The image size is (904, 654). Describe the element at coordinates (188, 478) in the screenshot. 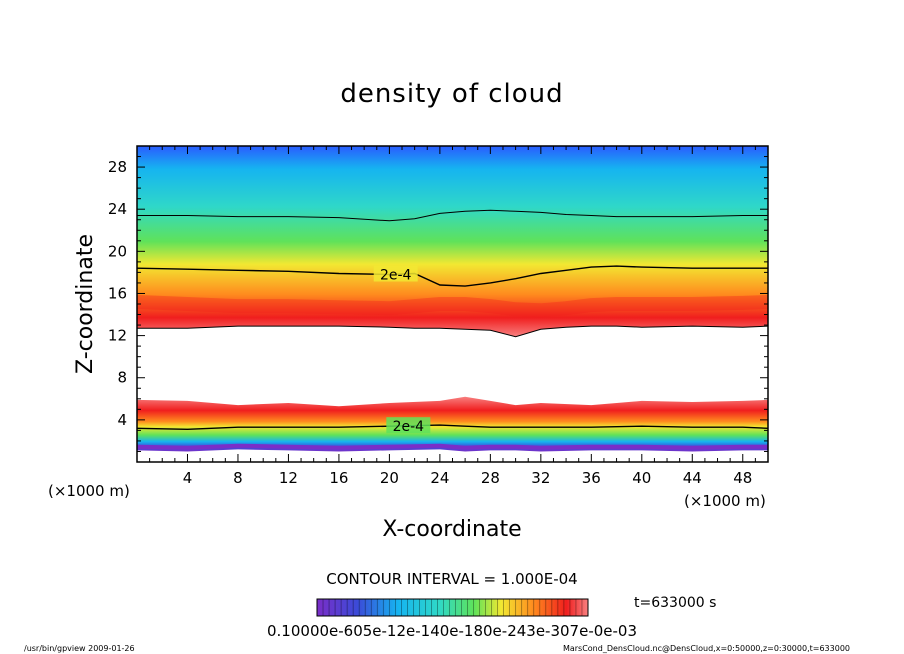

I see `x-tick-label: 4` at that location.